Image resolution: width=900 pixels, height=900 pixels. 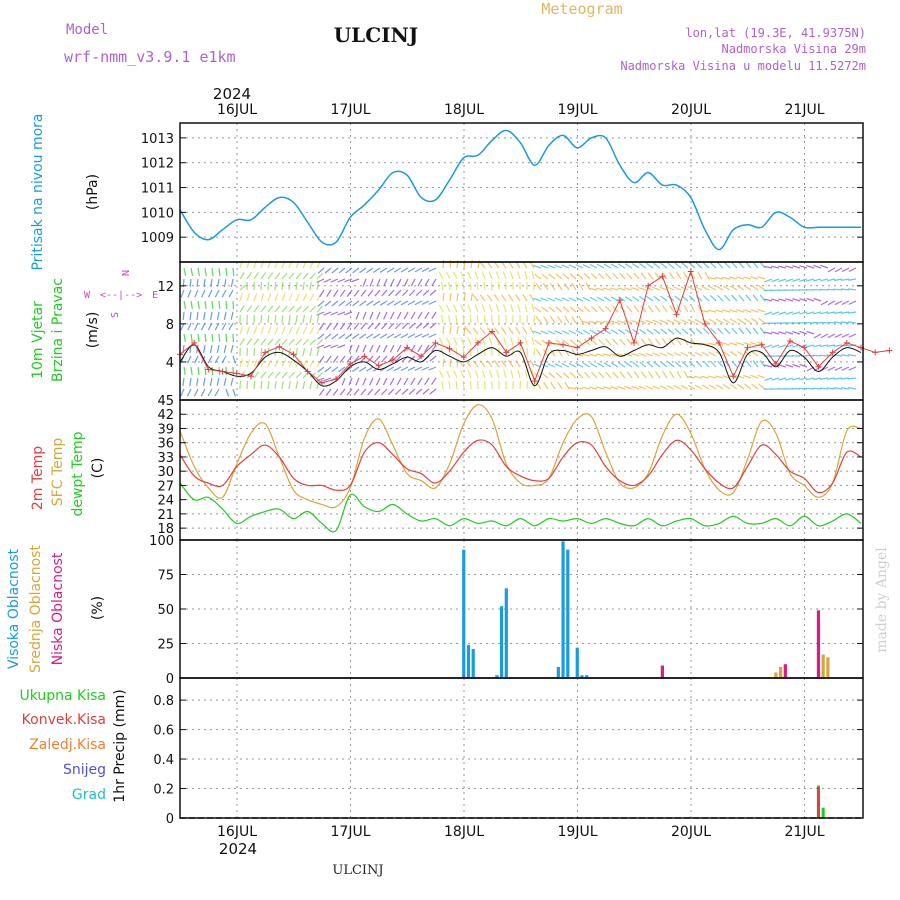 What do you see at coordinates (577, 662) in the screenshot?
I see `bar-high_cloud` at bounding box center [577, 662].